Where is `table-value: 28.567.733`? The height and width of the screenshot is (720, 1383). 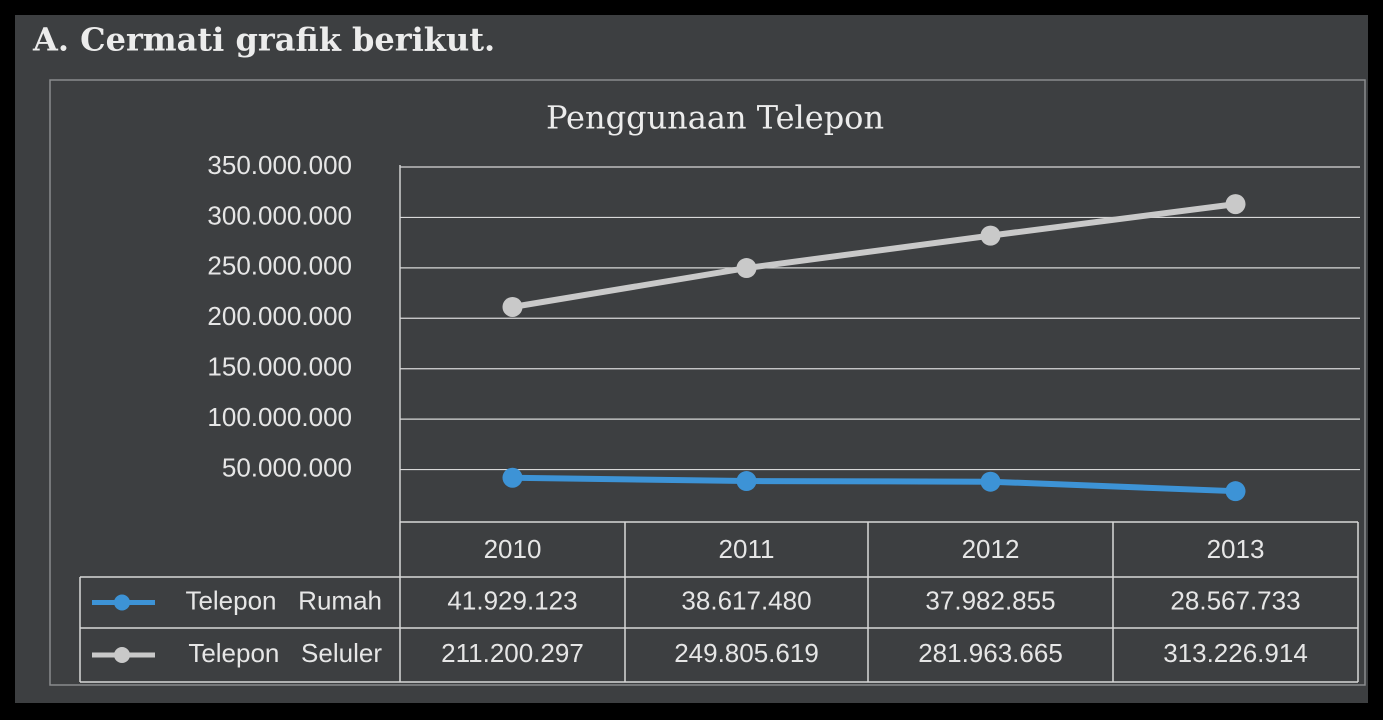
table-value: 28.567.733 is located at coordinates (1235, 600).